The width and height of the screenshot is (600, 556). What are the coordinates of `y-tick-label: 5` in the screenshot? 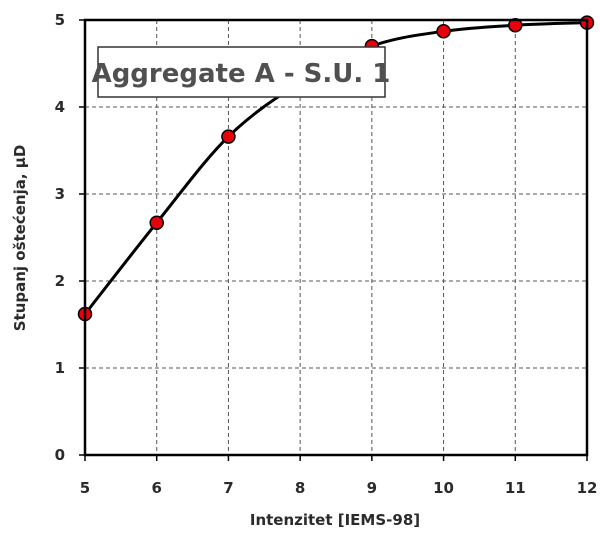 It's located at (60, 20).